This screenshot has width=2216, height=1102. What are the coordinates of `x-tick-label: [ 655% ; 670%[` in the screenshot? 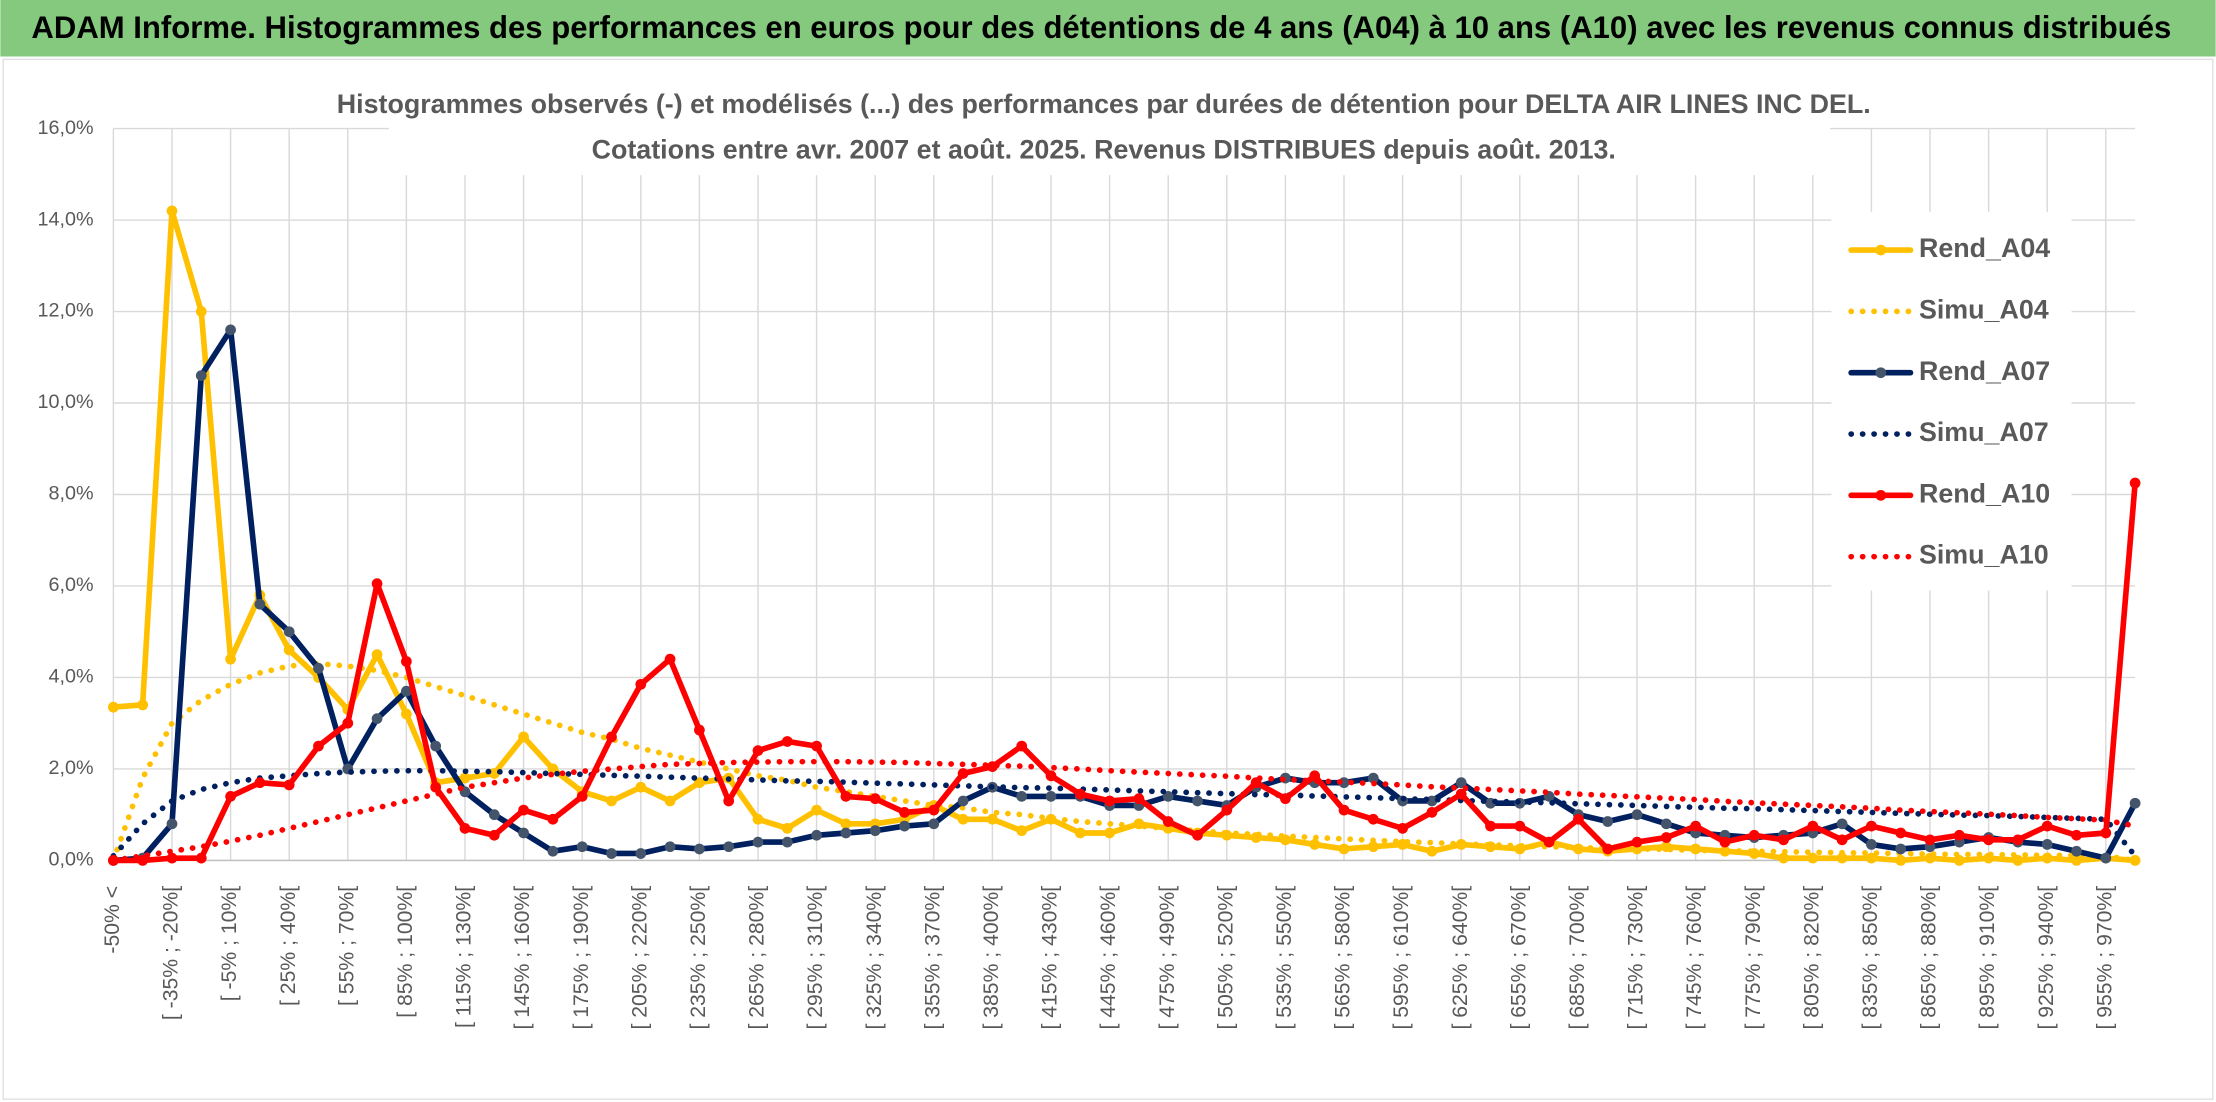 It's located at (1518, 958).